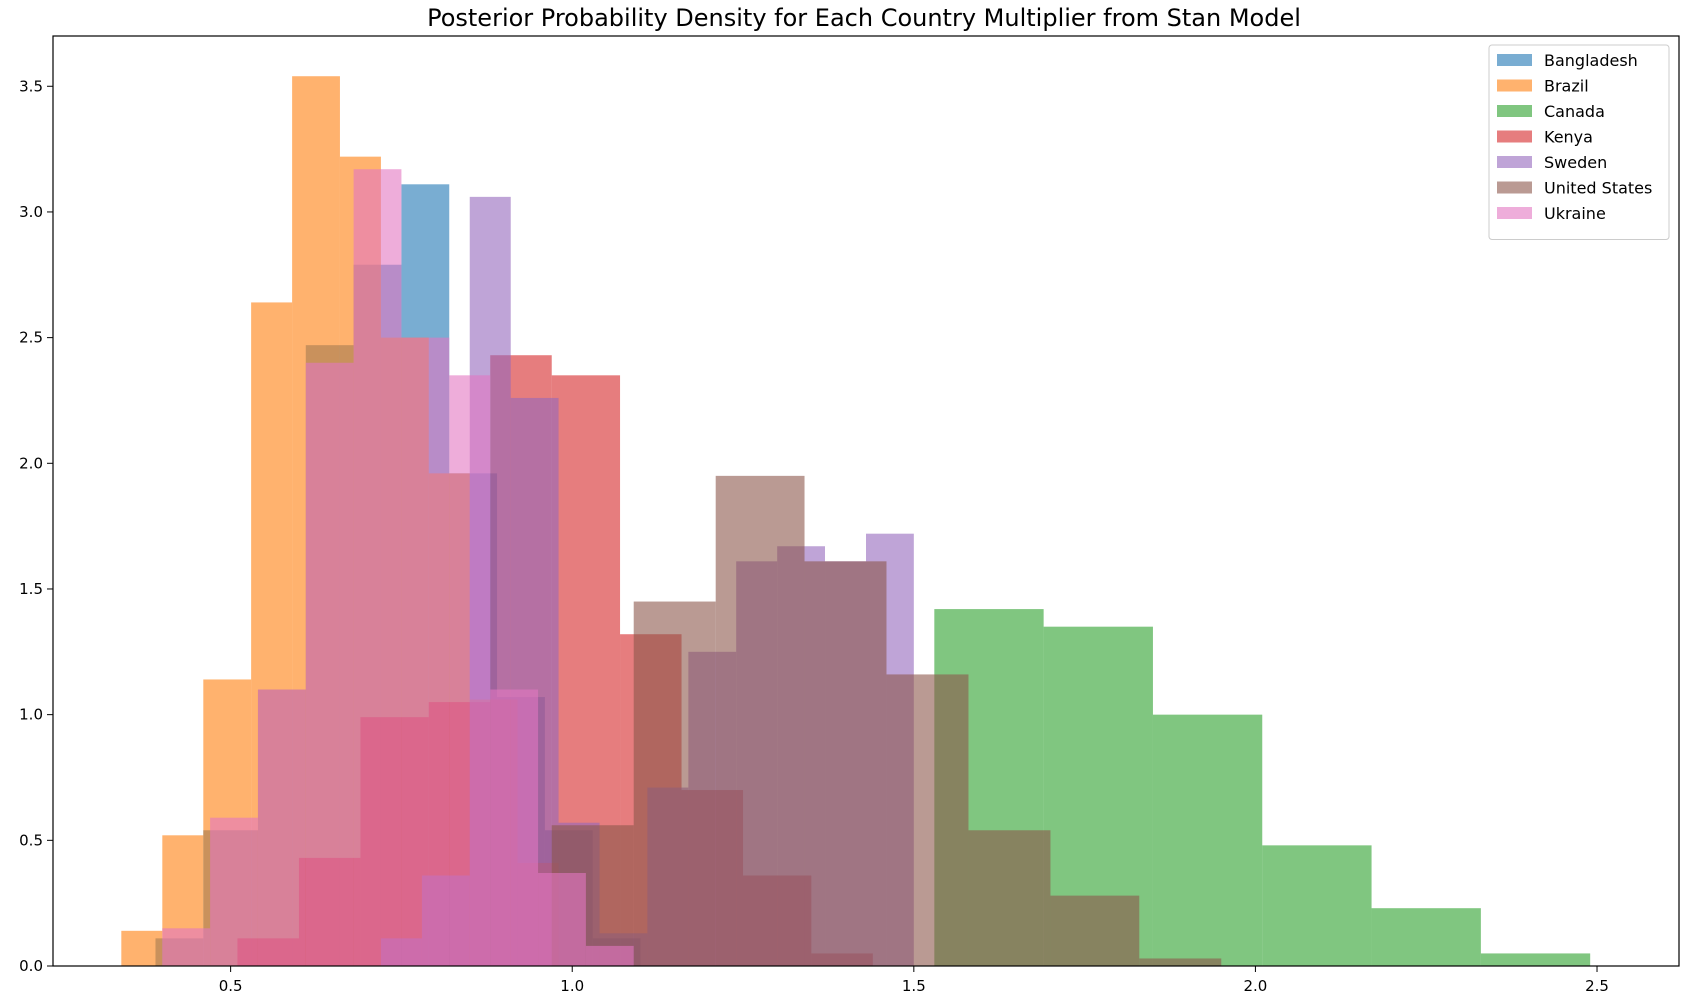 The height and width of the screenshot is (1002, 1688). What do you see at coordinates (142, 948) in the screenshot?
I see `histogram-bar-brazil` at bounding box center [142, 948].